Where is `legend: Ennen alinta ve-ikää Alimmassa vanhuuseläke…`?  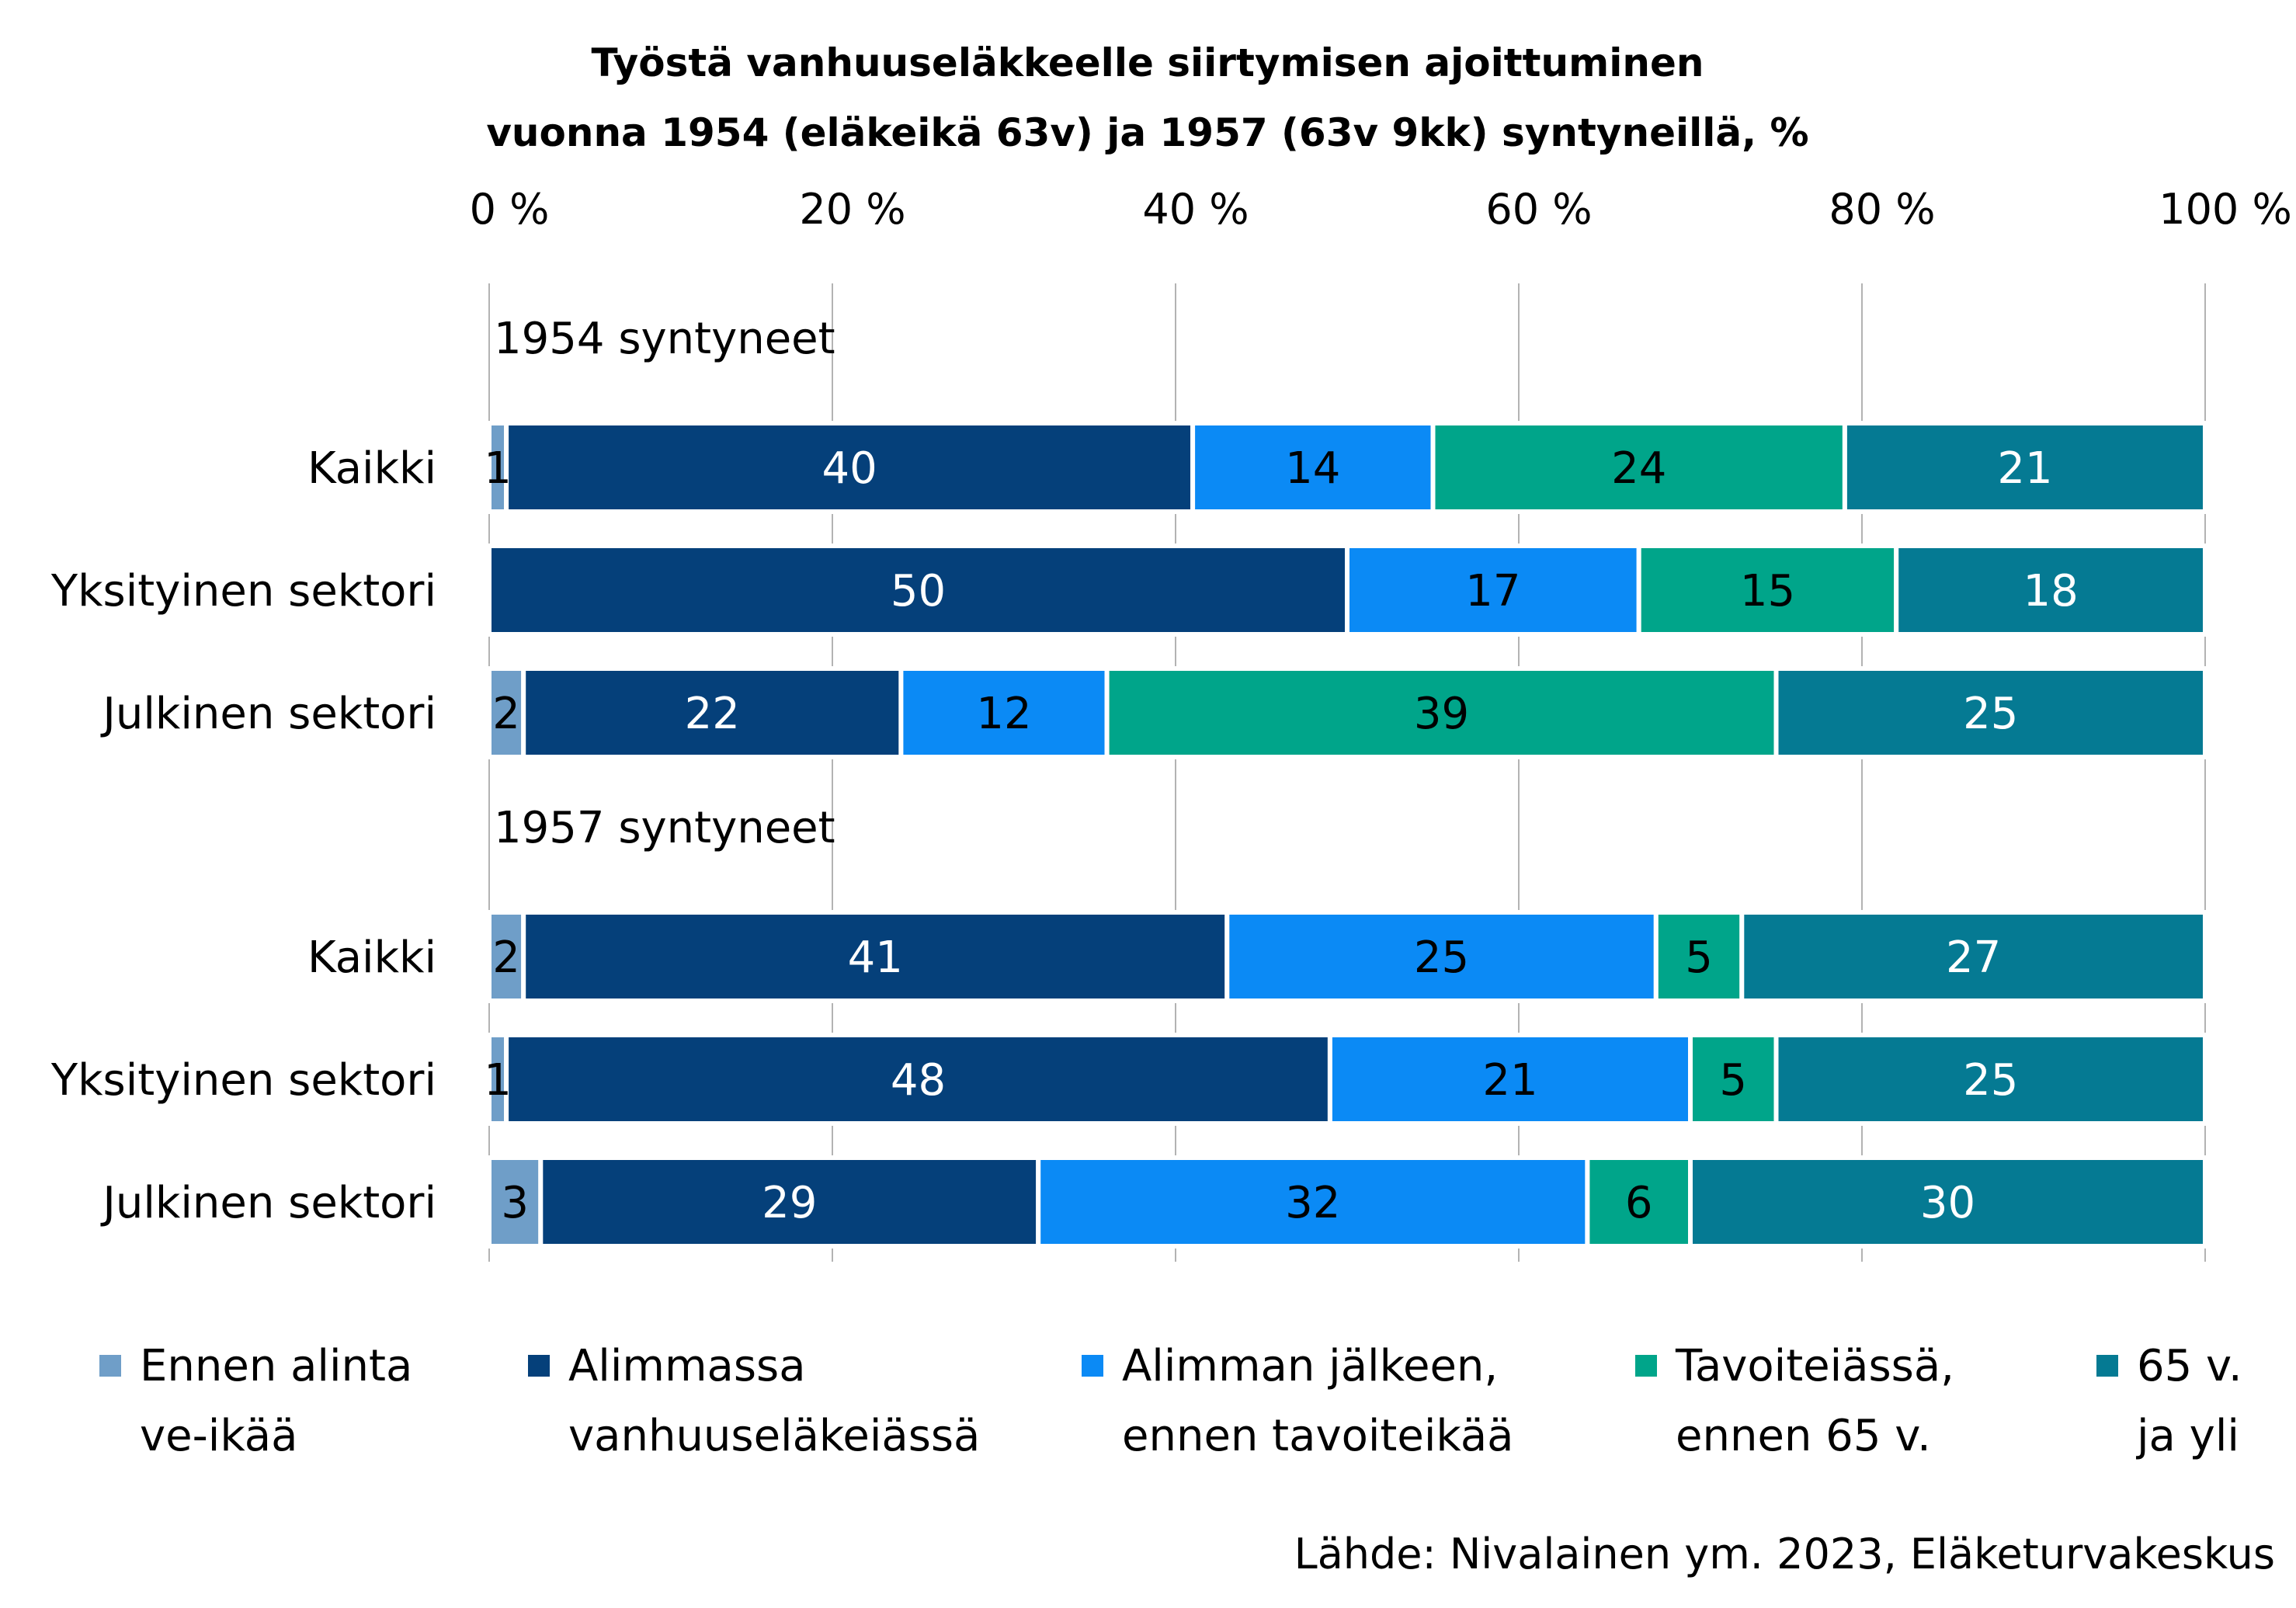
legend: Ennen alinta ve-ikää Alimmassa vanhuuseläke… is located at coordinates (1170, 1401).